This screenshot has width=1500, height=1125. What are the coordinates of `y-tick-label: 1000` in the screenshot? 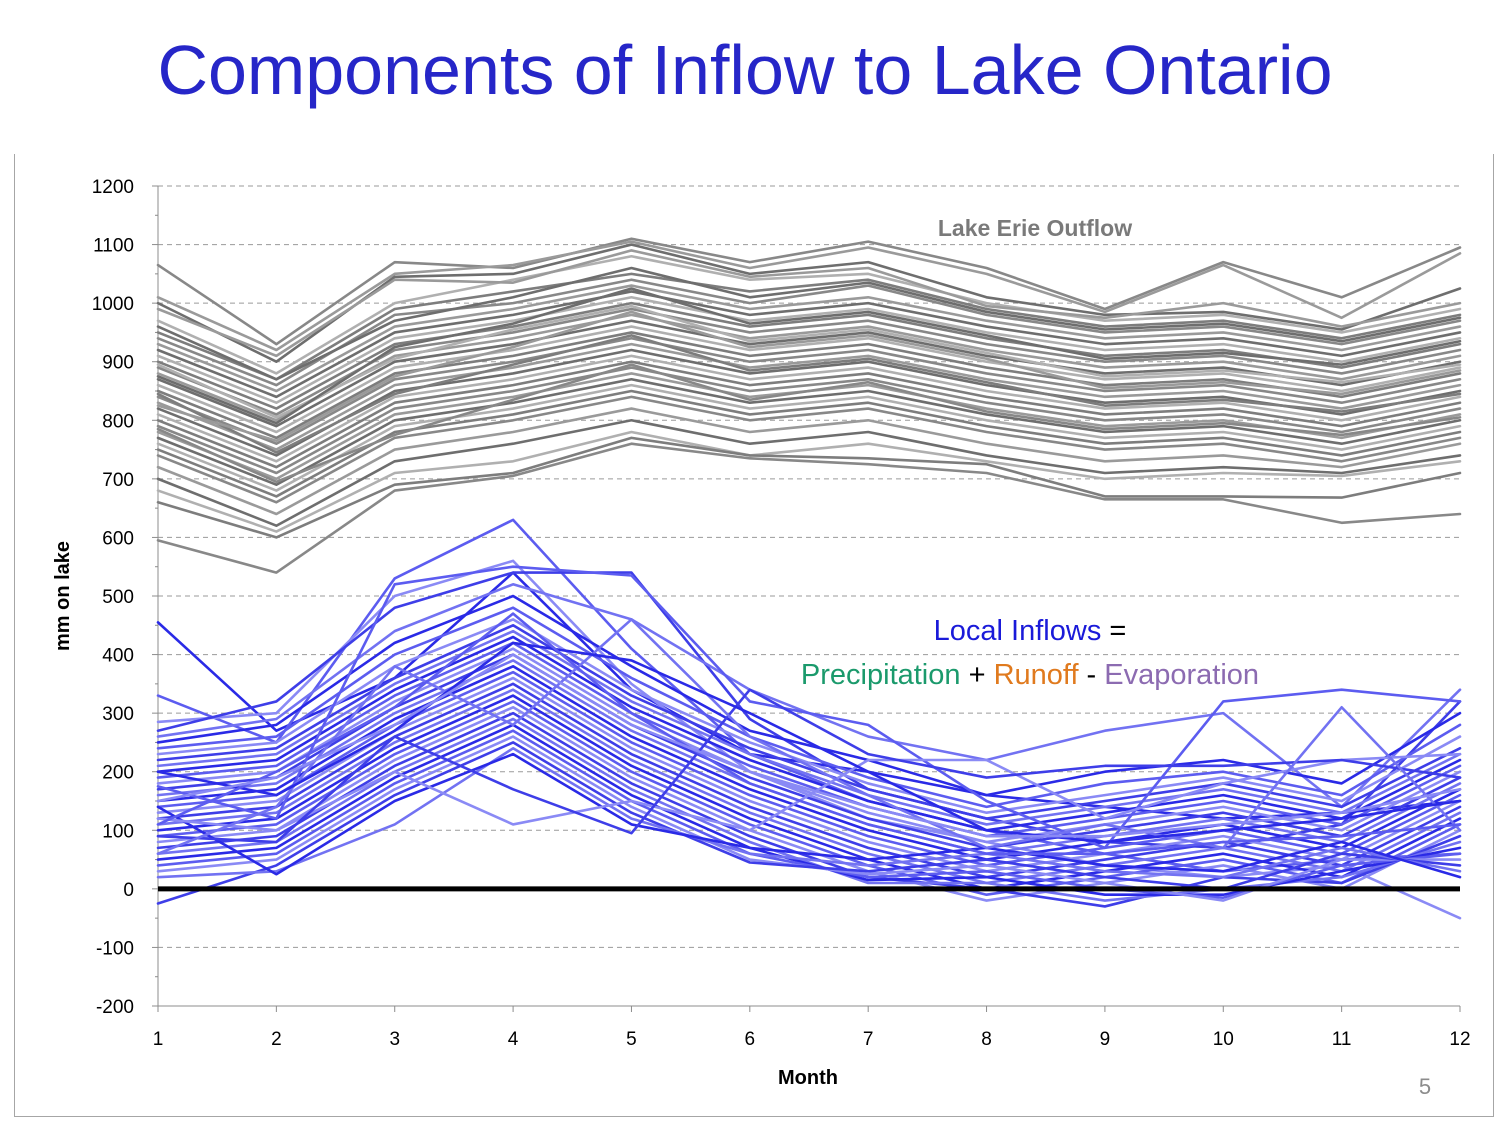 It's located at (113, 304).